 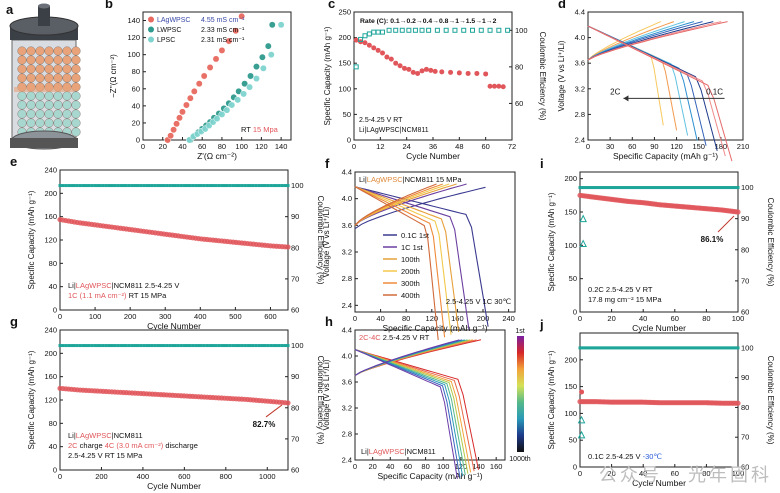 What do you see at coordinates (55, 310) in the screenshot?
I see `ytick-label-e-0: 0` at bounding box center [55, 310].